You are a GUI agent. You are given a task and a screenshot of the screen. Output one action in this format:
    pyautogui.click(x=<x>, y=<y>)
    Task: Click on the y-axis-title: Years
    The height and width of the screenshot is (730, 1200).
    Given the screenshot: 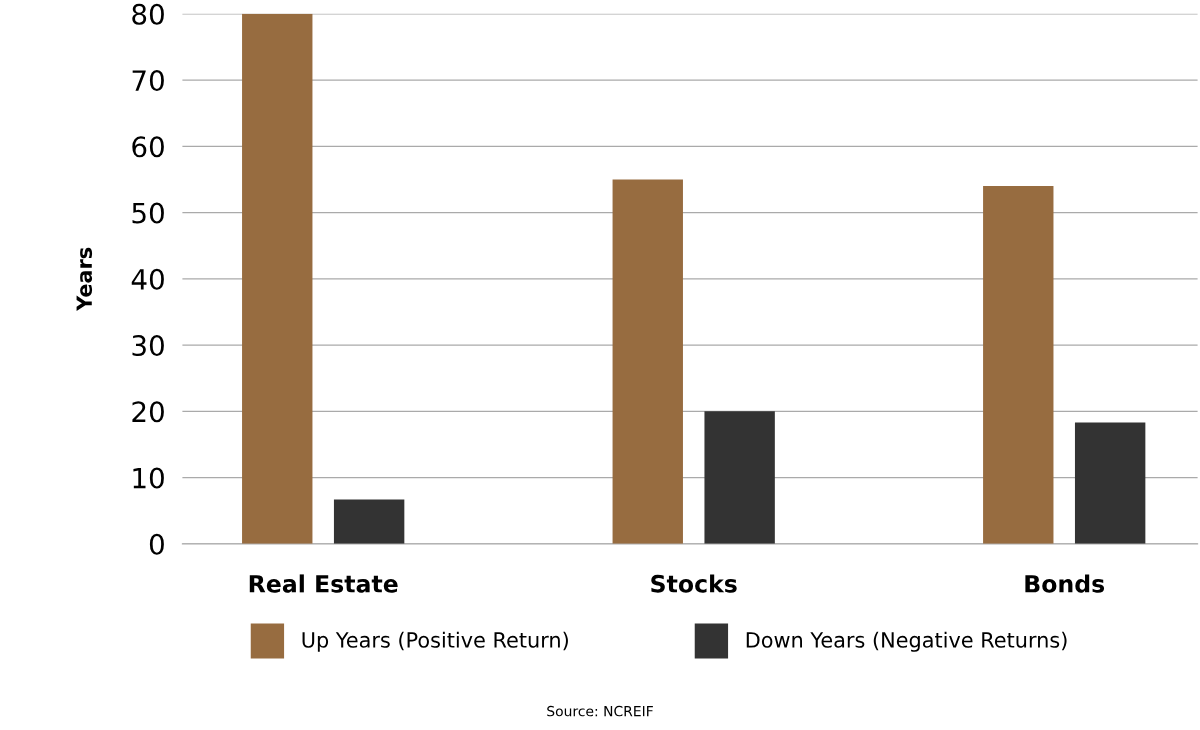 What is the action you would take?
    pyautogui.click(x=84, y=279)
    